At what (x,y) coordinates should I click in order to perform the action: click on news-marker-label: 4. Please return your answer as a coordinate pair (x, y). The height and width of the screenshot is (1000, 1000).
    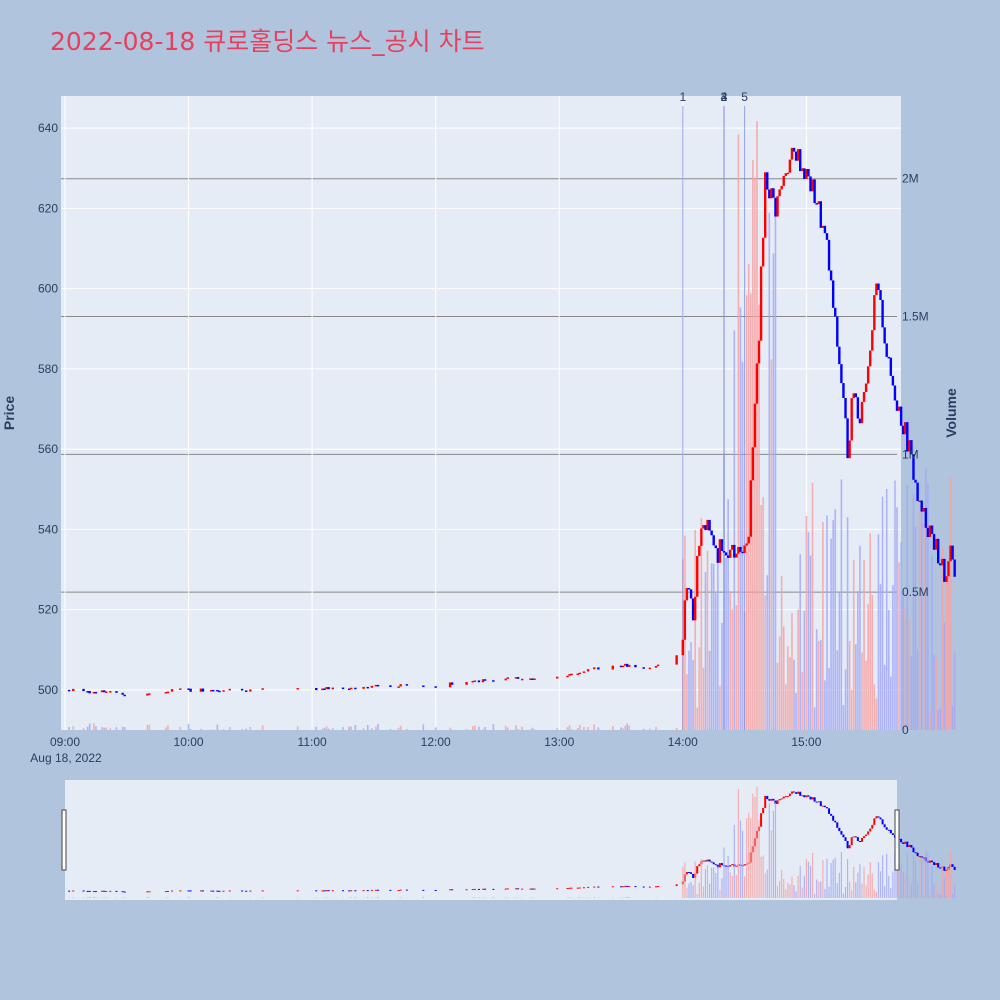
    Looking at the image, I should click on (724, 97).